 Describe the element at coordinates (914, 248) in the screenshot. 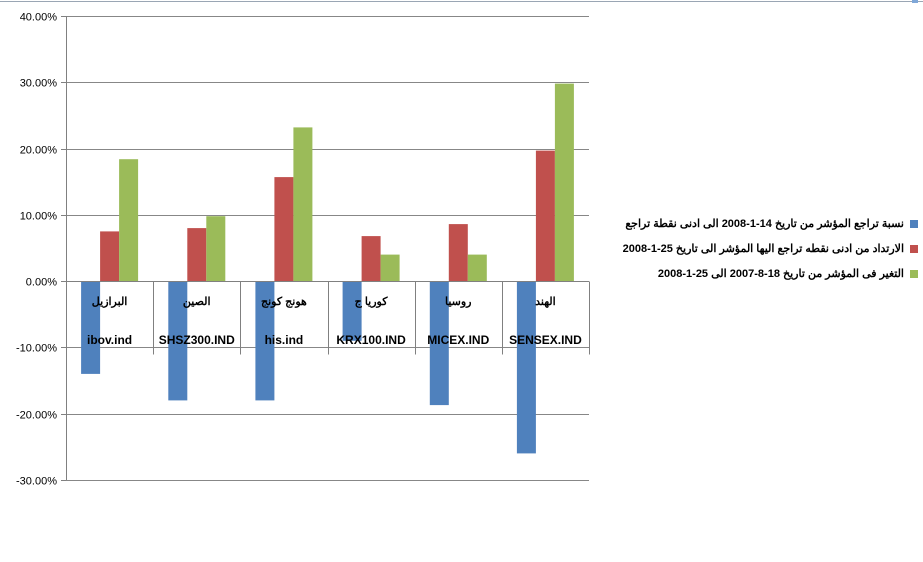

I see `legend-swatch-red` at that location.